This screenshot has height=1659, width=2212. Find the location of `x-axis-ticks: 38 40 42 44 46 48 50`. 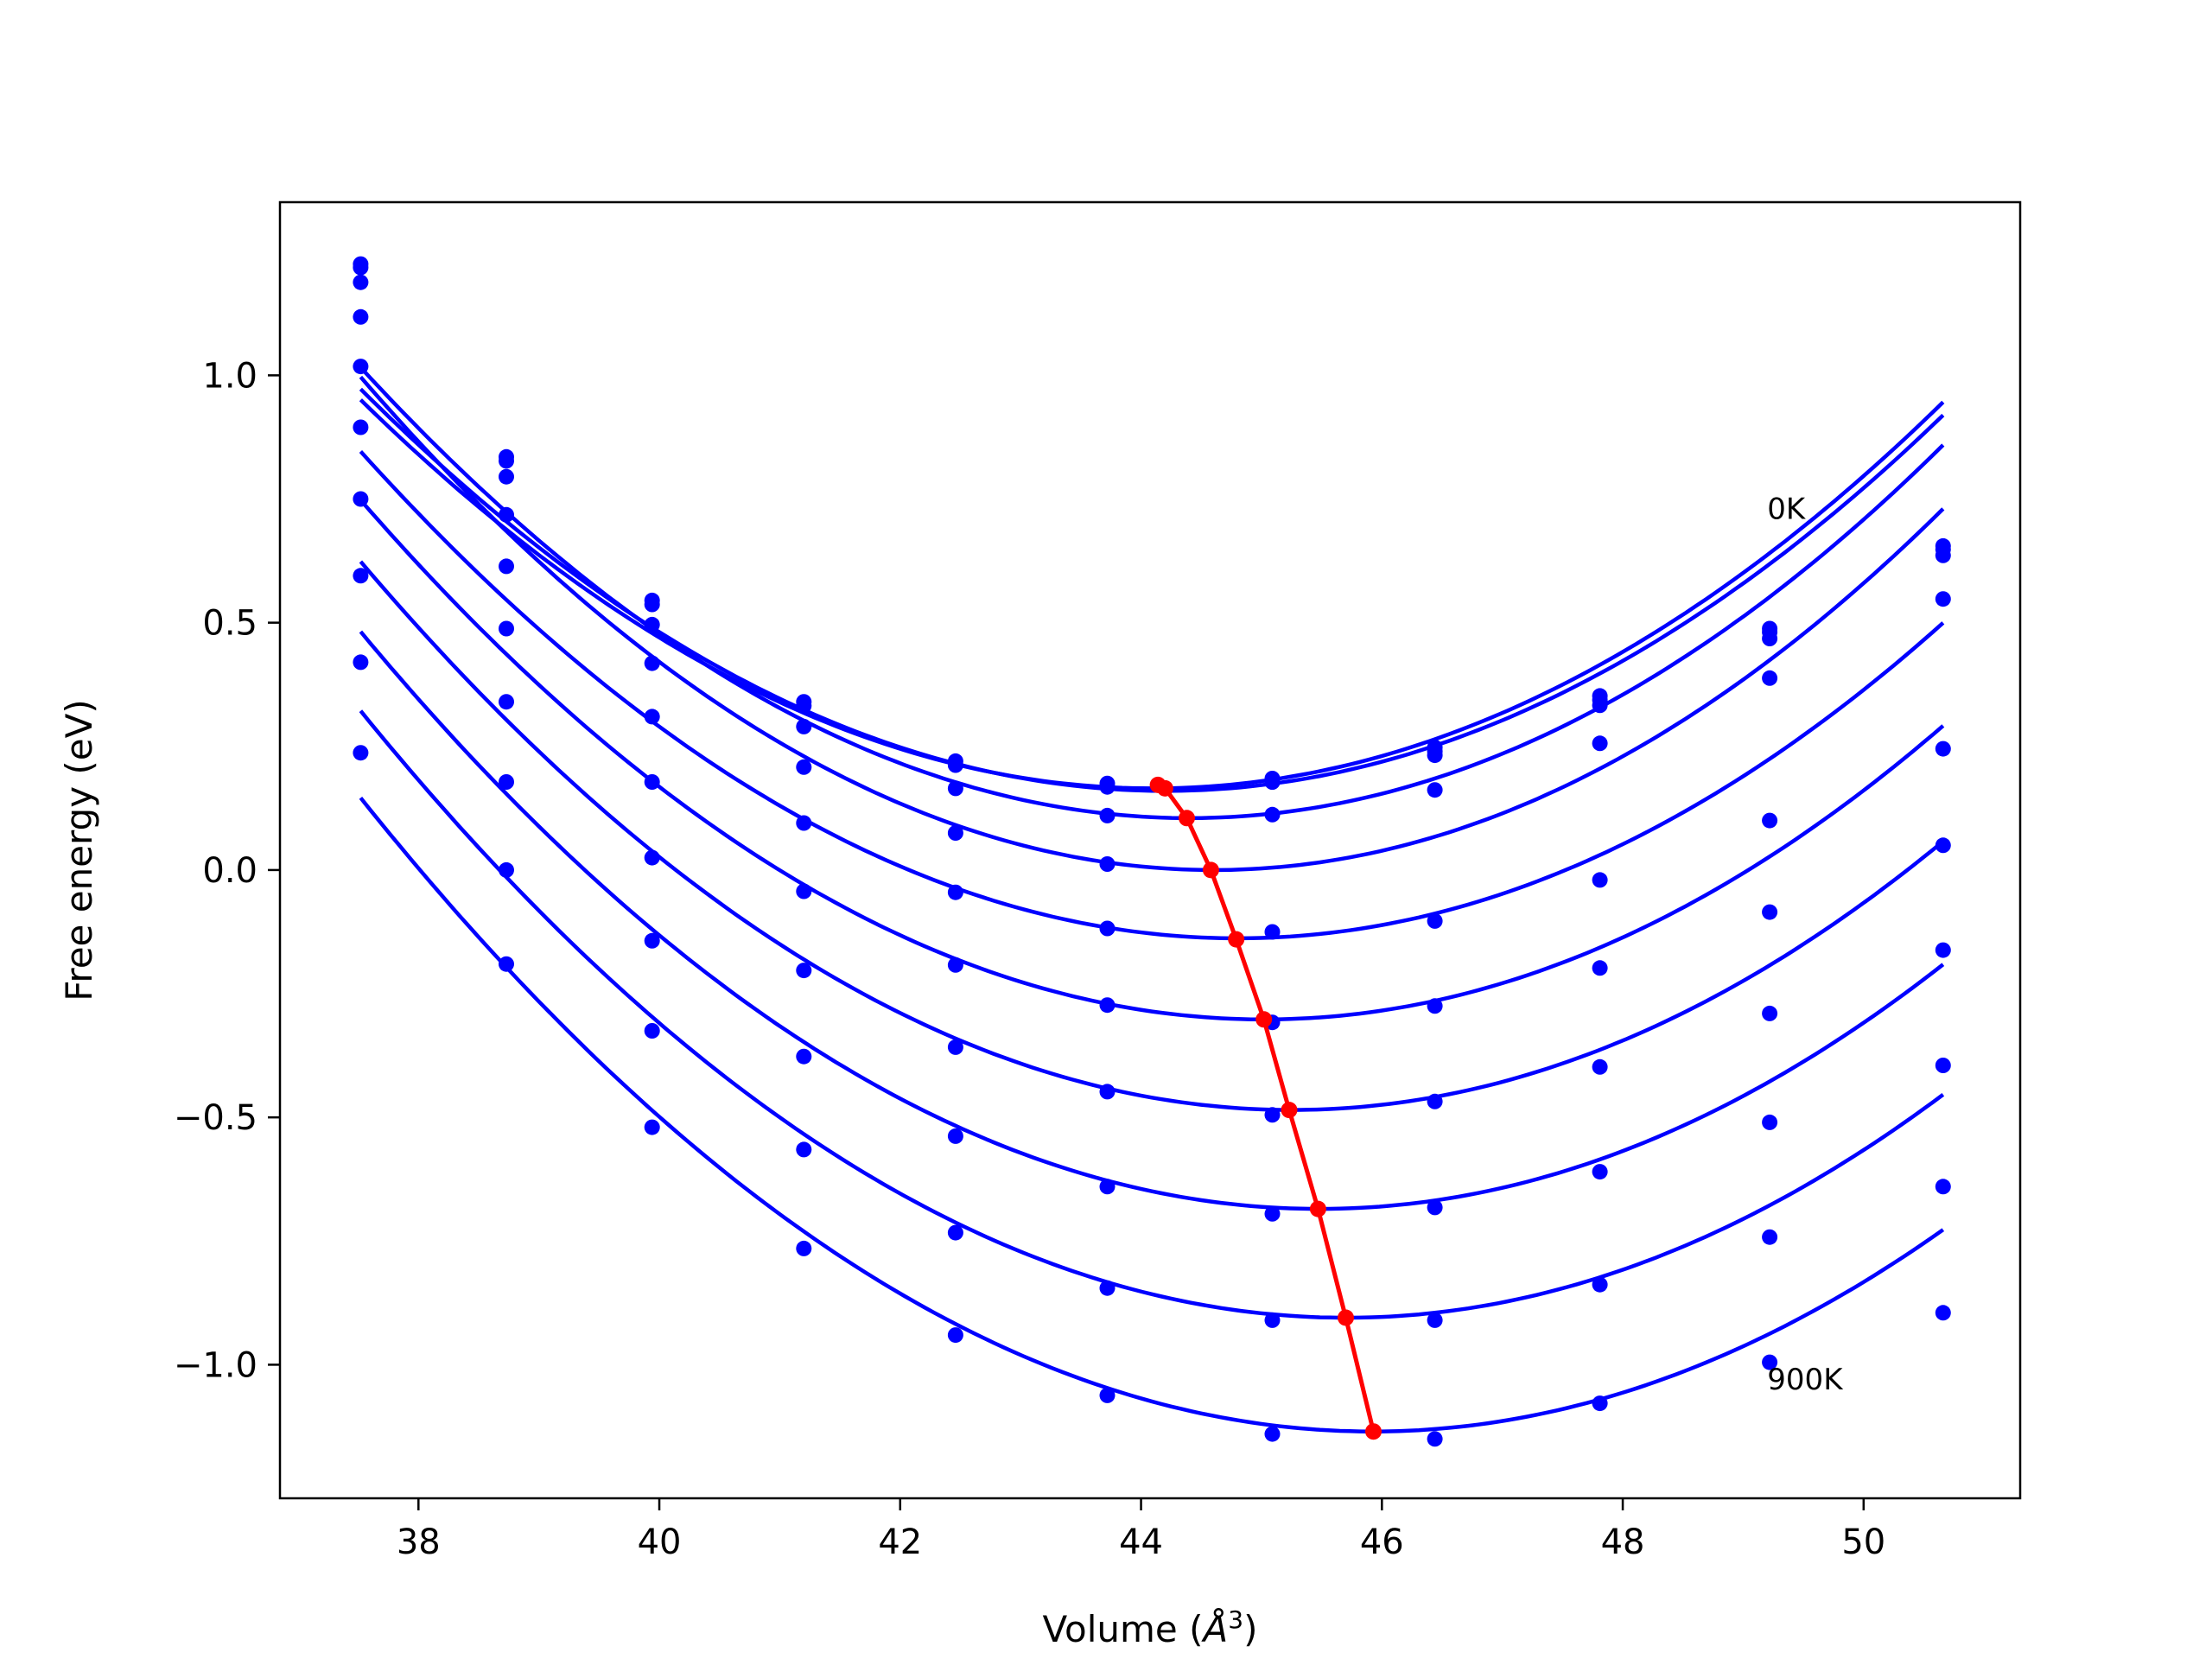

x-axis-ticks: 38 40 42 44 46 48 50 is located at coordinates (1141, 1530).